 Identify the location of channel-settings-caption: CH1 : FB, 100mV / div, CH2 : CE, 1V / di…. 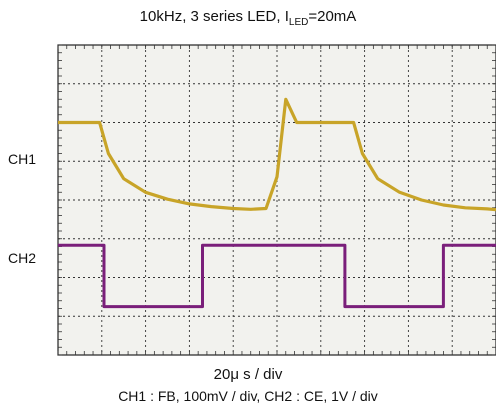
(248, 396).